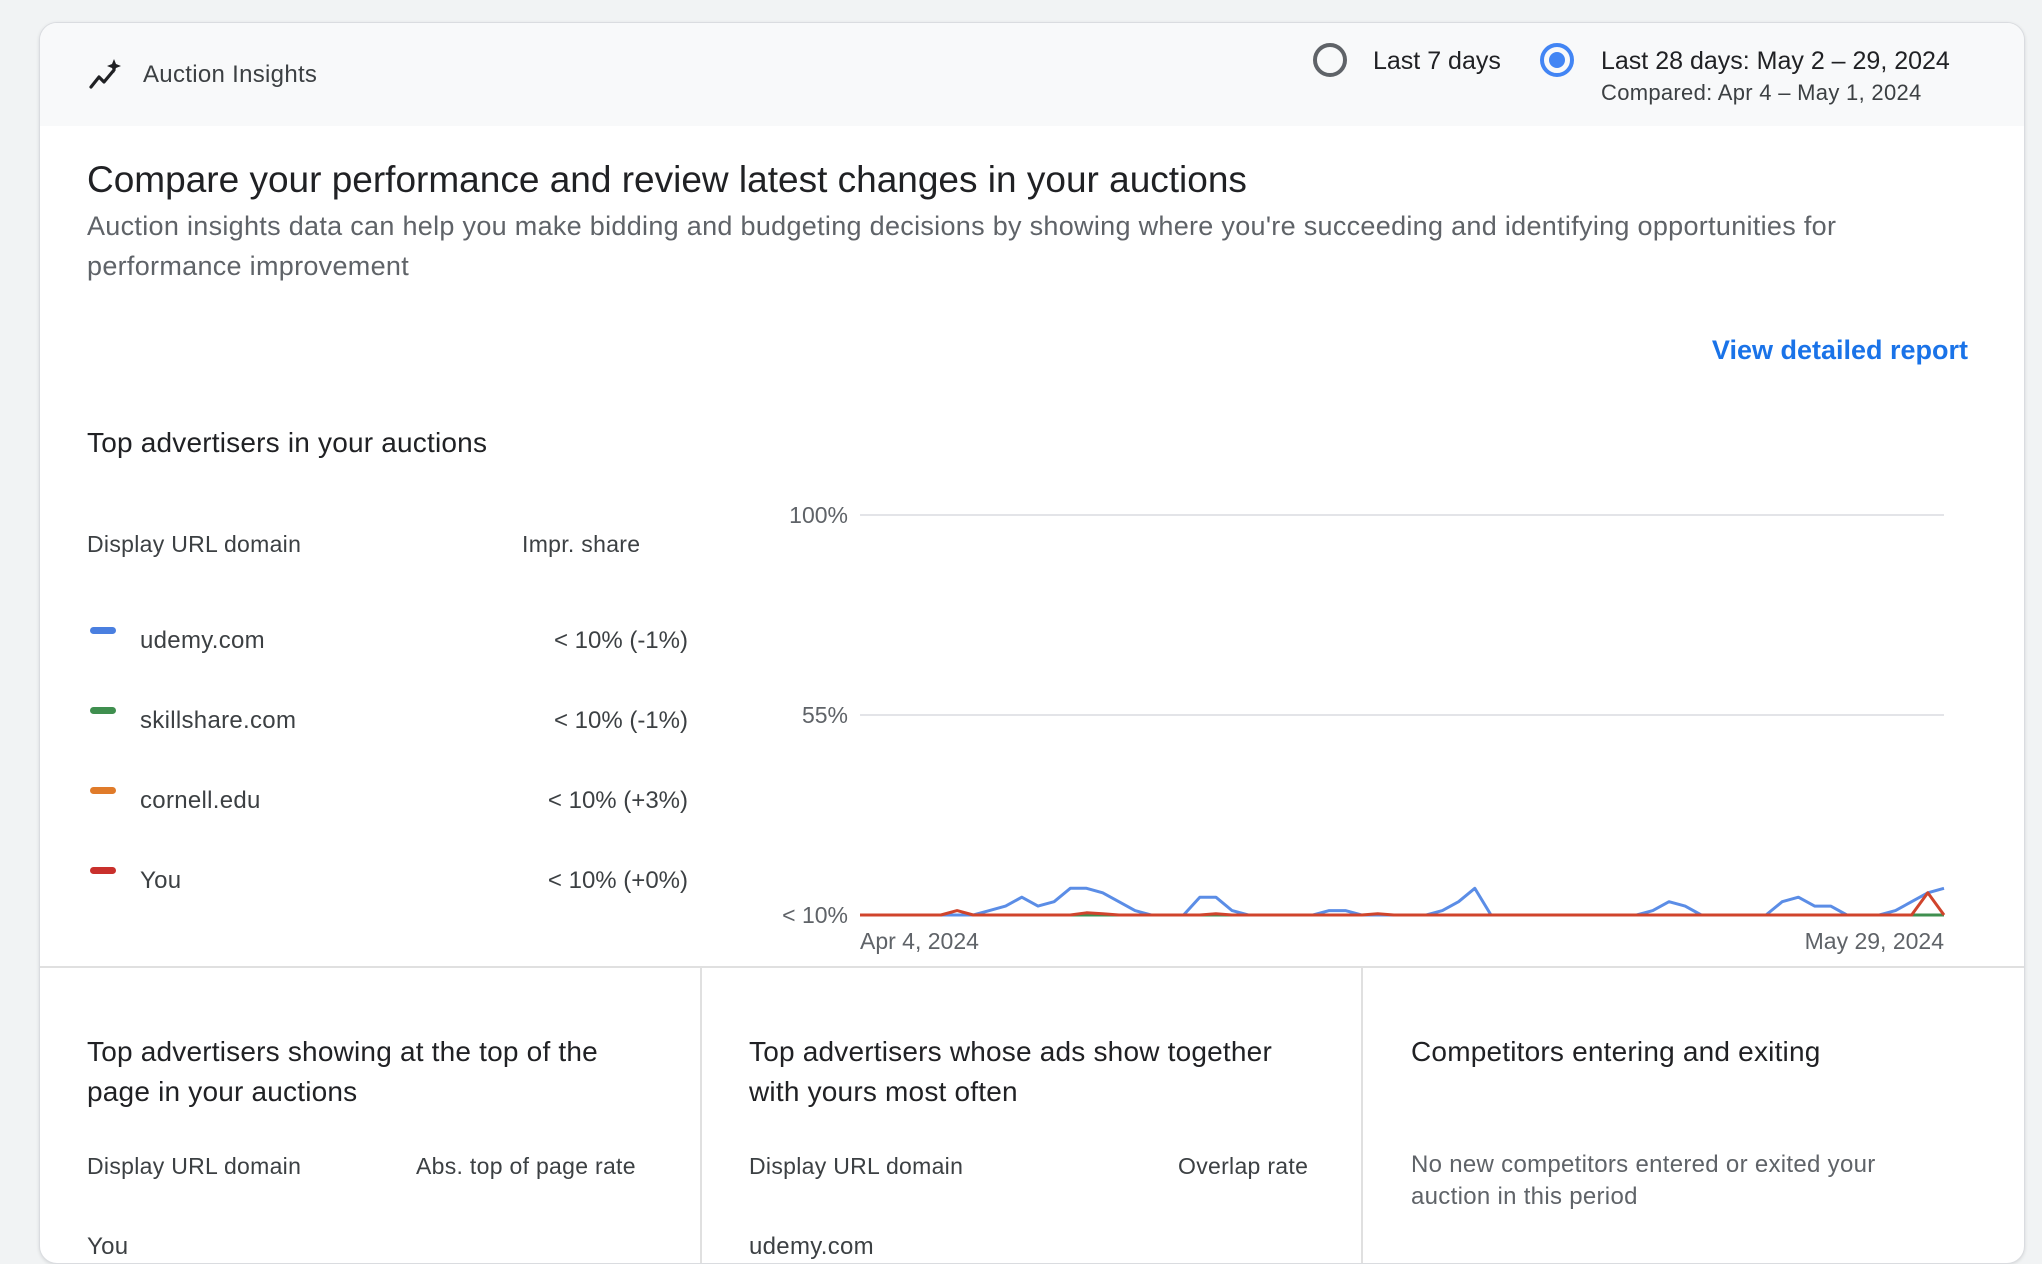 The height and width of the screenshot is (1264, 2042). I want to click on series-line-udemy-com, so click(1402, 901).